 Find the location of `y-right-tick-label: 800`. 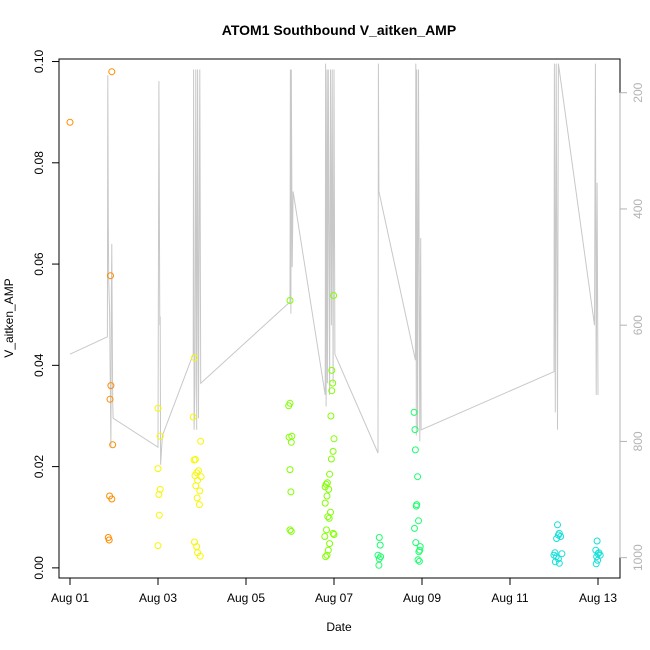

y-right-tick-label: 800 is located at coordinates (638, 441).